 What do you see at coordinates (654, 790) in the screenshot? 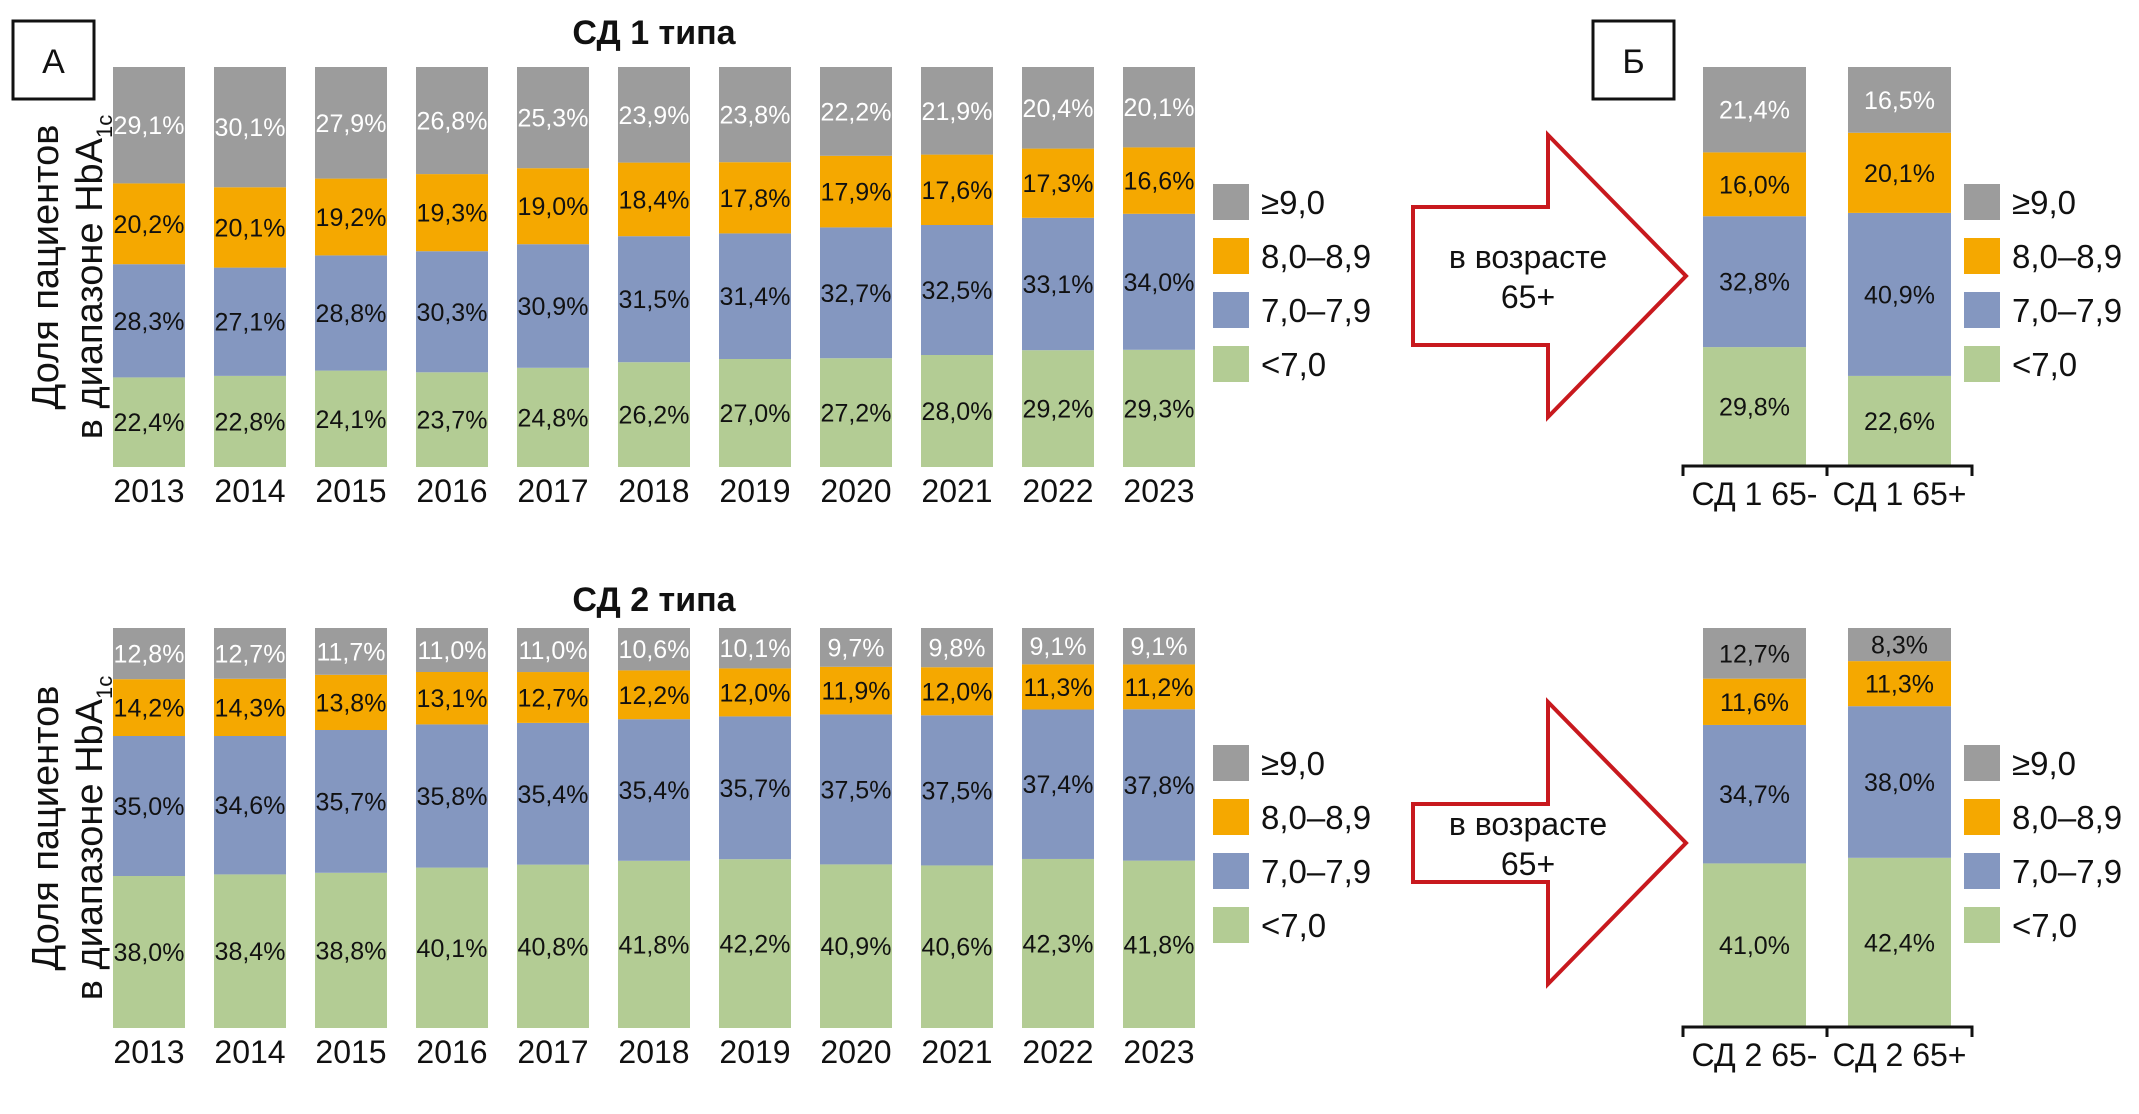
I see `bar-segment-r7-2018` at bounding box center [654, 790].